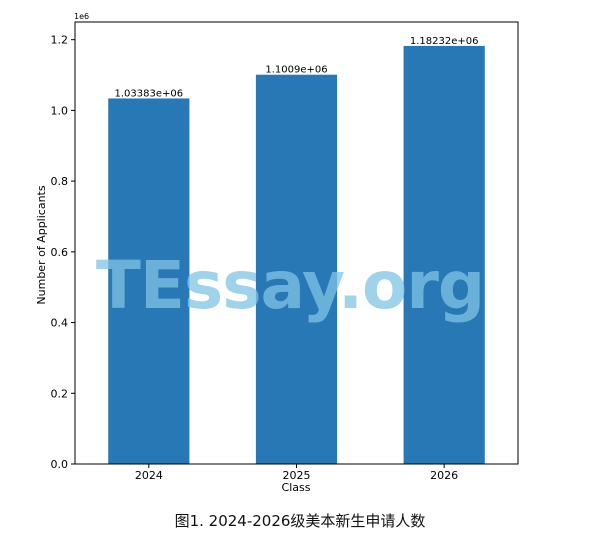 This screenshot has height=552, width=600. I want to click on x-axis-label: Class, so click(296, 487).